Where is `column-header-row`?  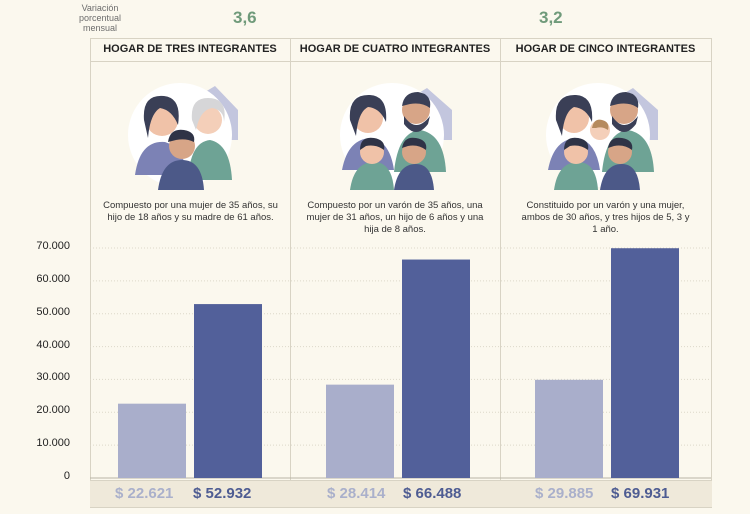
column-header-row is located at coordinates (401, 50).